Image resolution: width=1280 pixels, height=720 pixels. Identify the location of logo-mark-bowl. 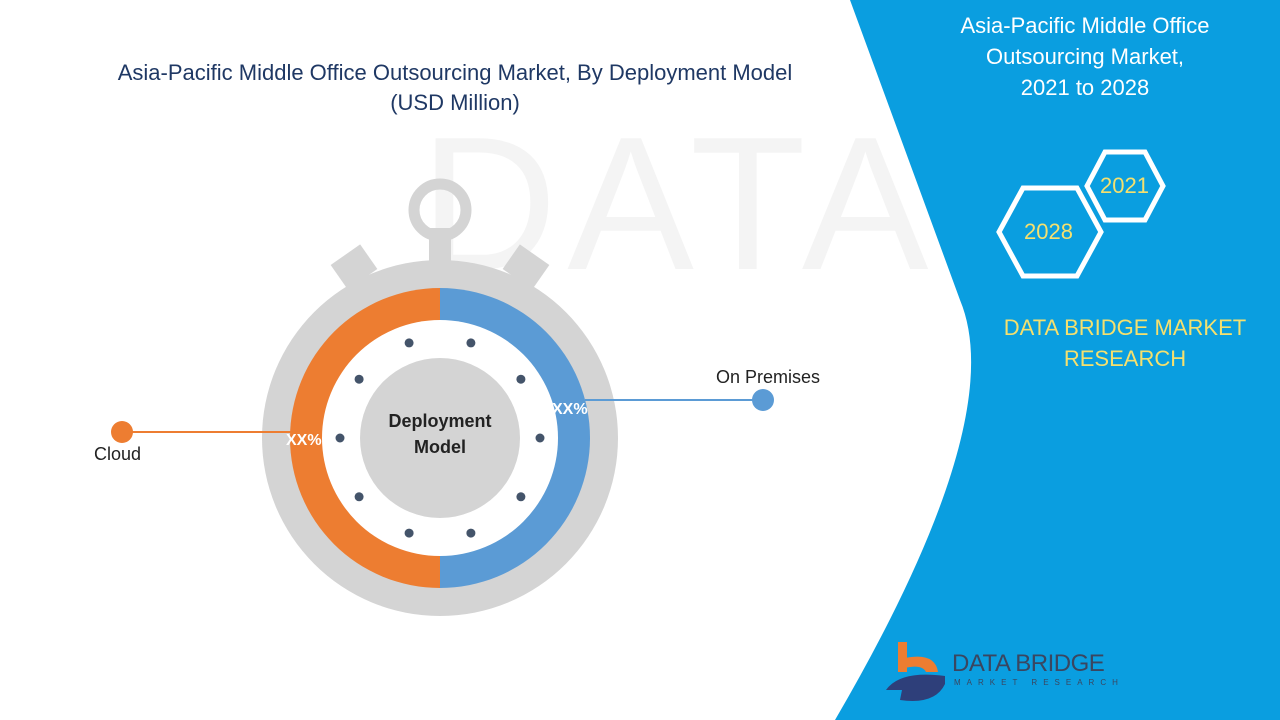
(921, 664).